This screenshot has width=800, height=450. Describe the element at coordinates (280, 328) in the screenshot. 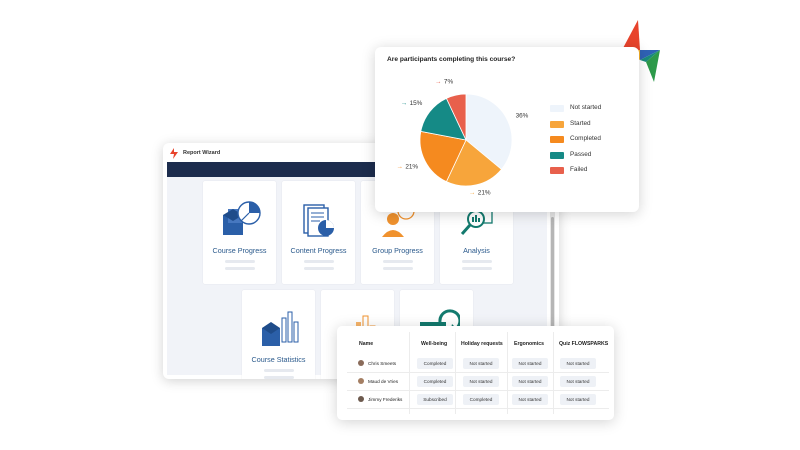

I see `course-statistics-icon` at that location.